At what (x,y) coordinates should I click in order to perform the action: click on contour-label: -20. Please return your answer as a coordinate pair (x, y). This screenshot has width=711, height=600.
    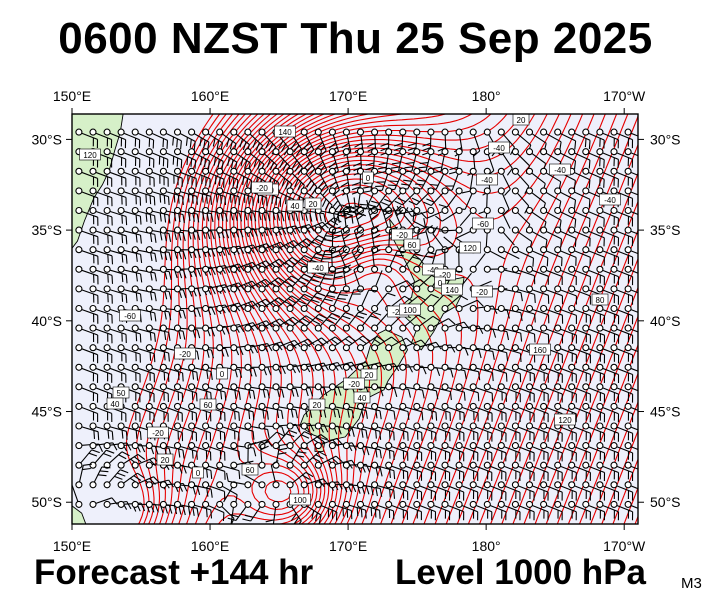
    Looking at the image, I should click on (482, 291).